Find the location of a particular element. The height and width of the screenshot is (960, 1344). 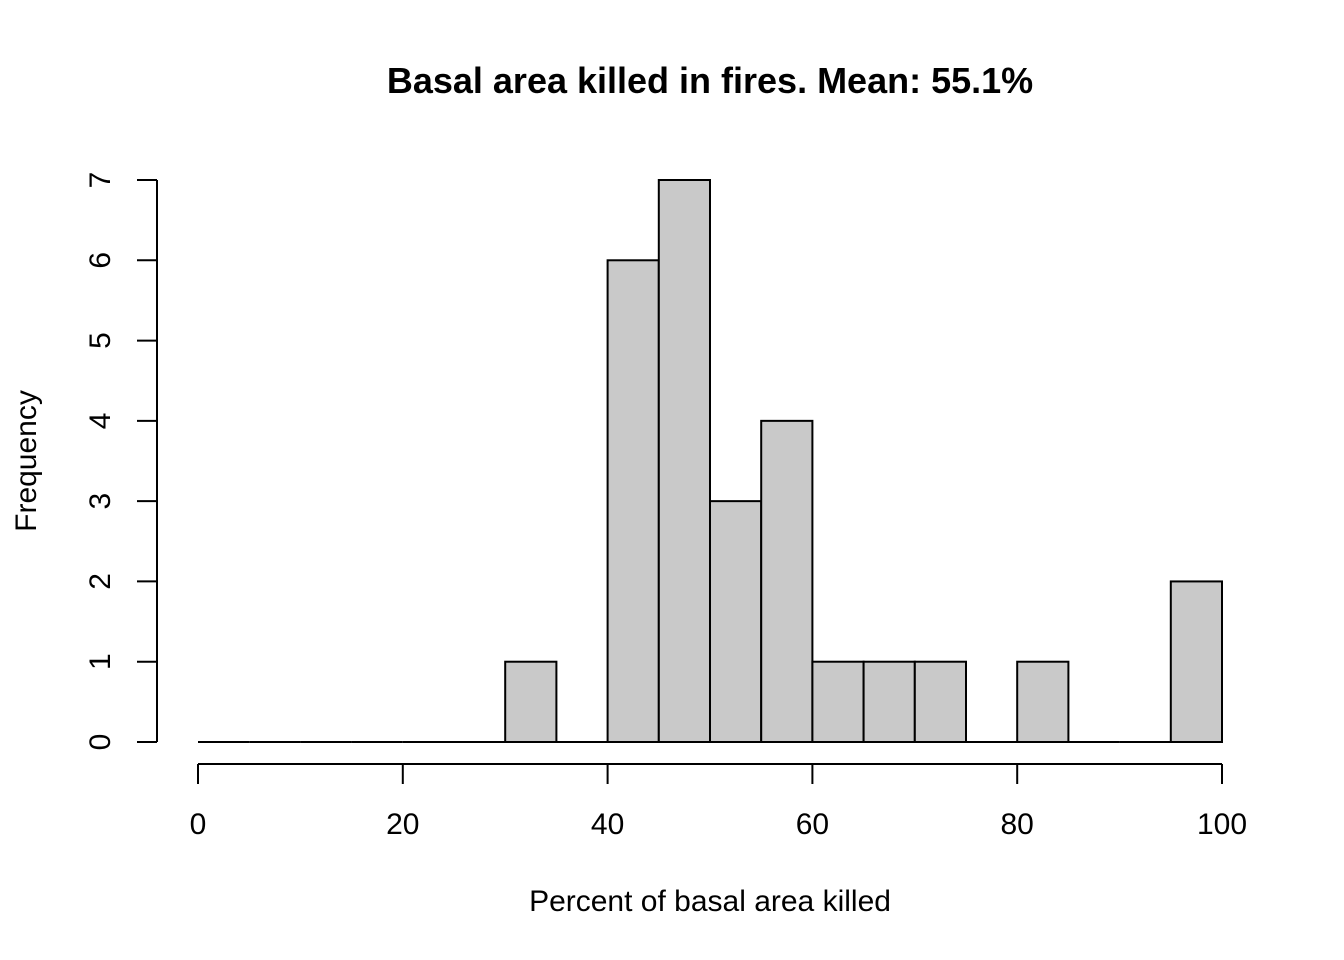

x-axis-title: Percent of basal area killed is located at coordinates (710, 901).